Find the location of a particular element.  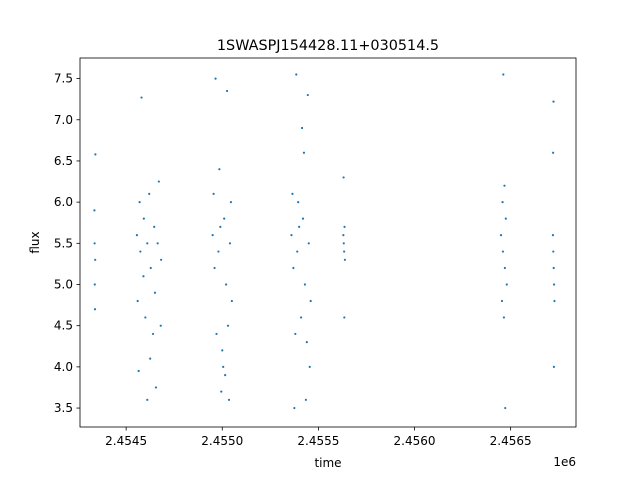

y-tick-label: 5.0 is located at coordinates (63, 285).